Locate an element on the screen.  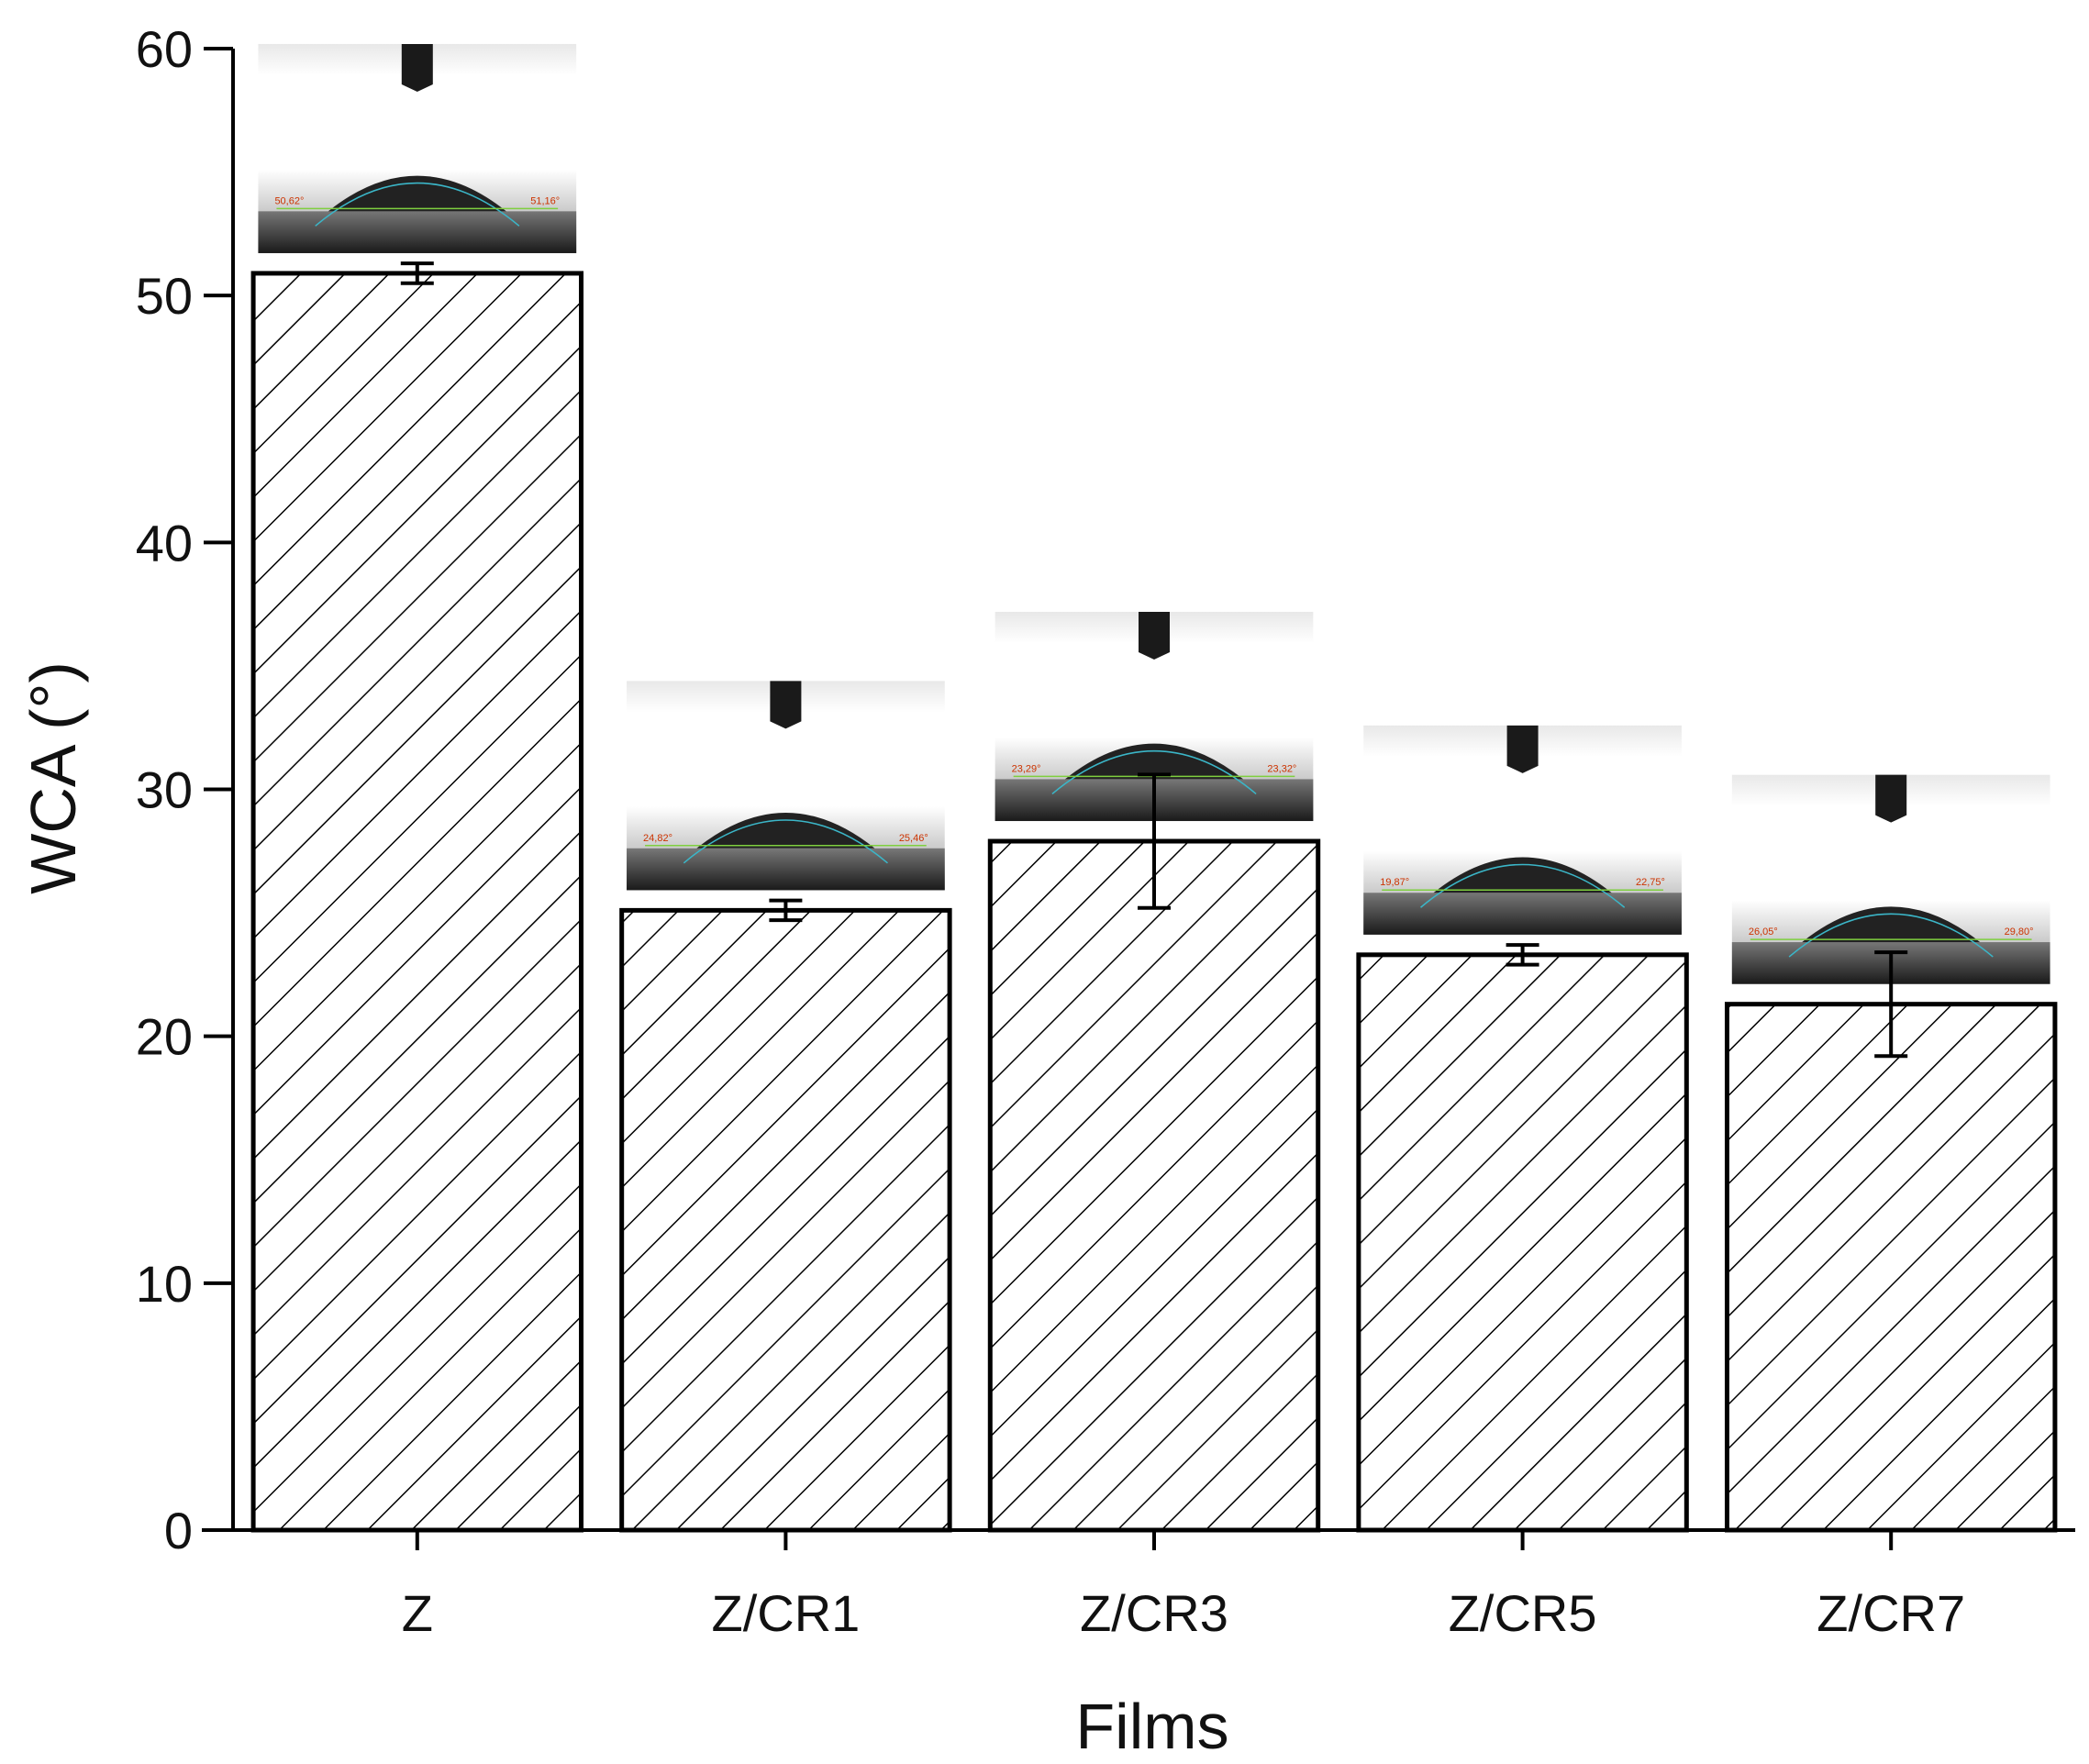
bar-z-cr1 is located at coordinates (785, 1220).